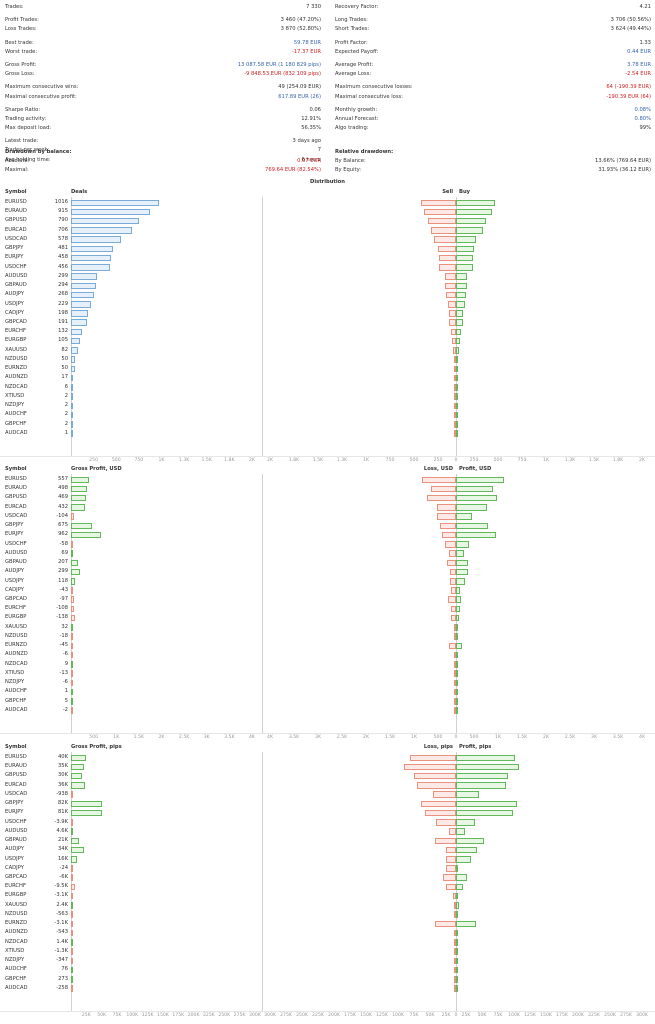 This screenshot has width=655, height=1024. Describe the element at coordinates (327, 534) in the screenshot. I see `symbol-row: EURJPY 962` at that location.